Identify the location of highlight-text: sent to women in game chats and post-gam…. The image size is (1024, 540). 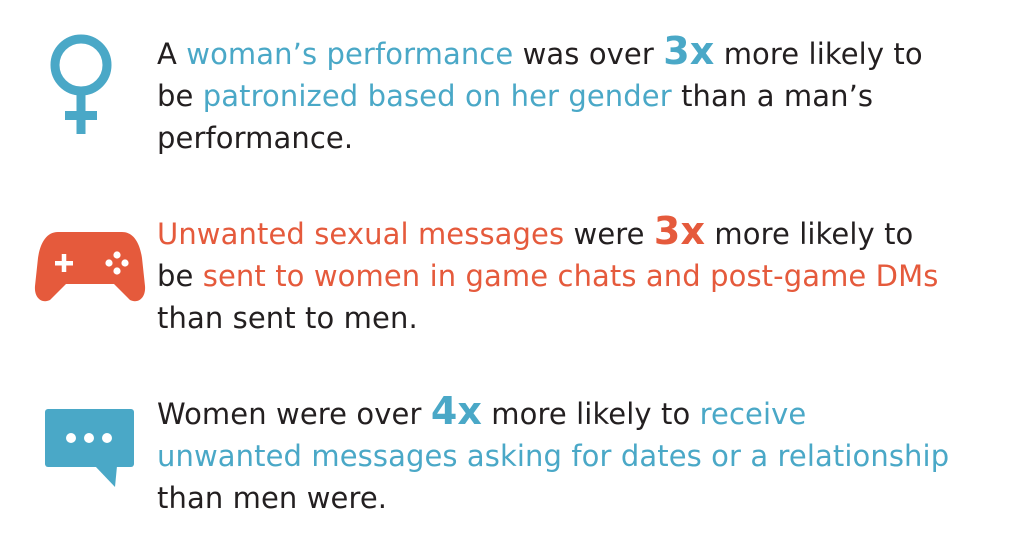
(570, 276).